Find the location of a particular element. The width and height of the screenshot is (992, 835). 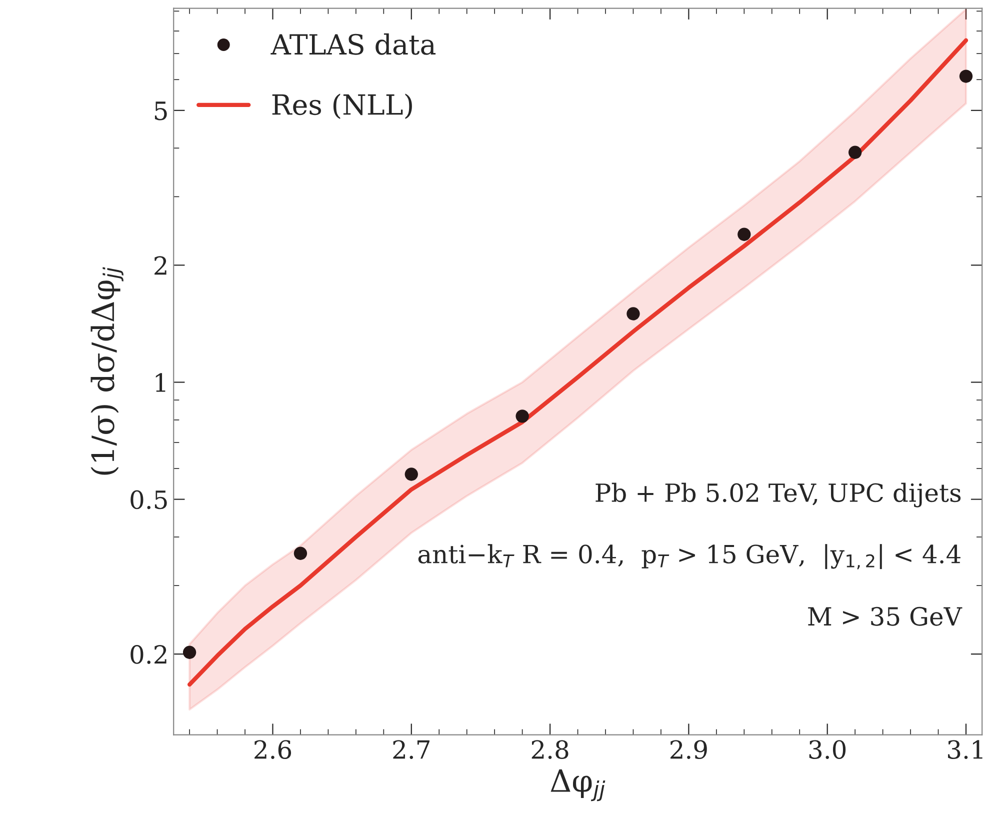

x-tick-label: 2.8 is located at coordinates (550, 750).